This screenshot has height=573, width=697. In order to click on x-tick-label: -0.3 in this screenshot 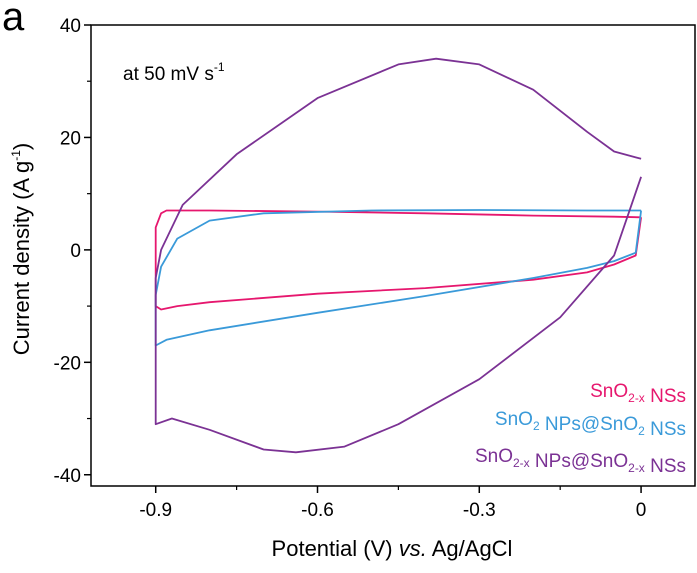, I will do `click(479, 510)`.